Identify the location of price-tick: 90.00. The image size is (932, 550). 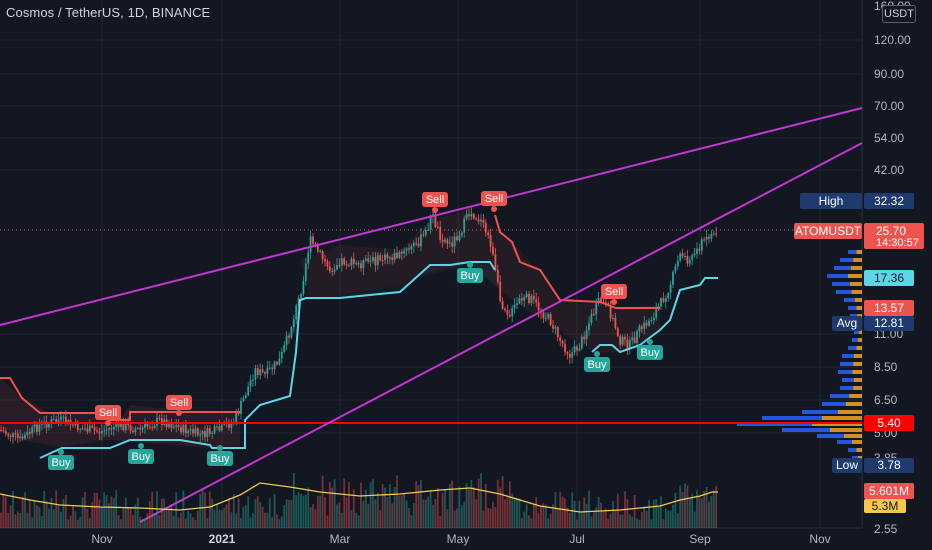
(889, 74).